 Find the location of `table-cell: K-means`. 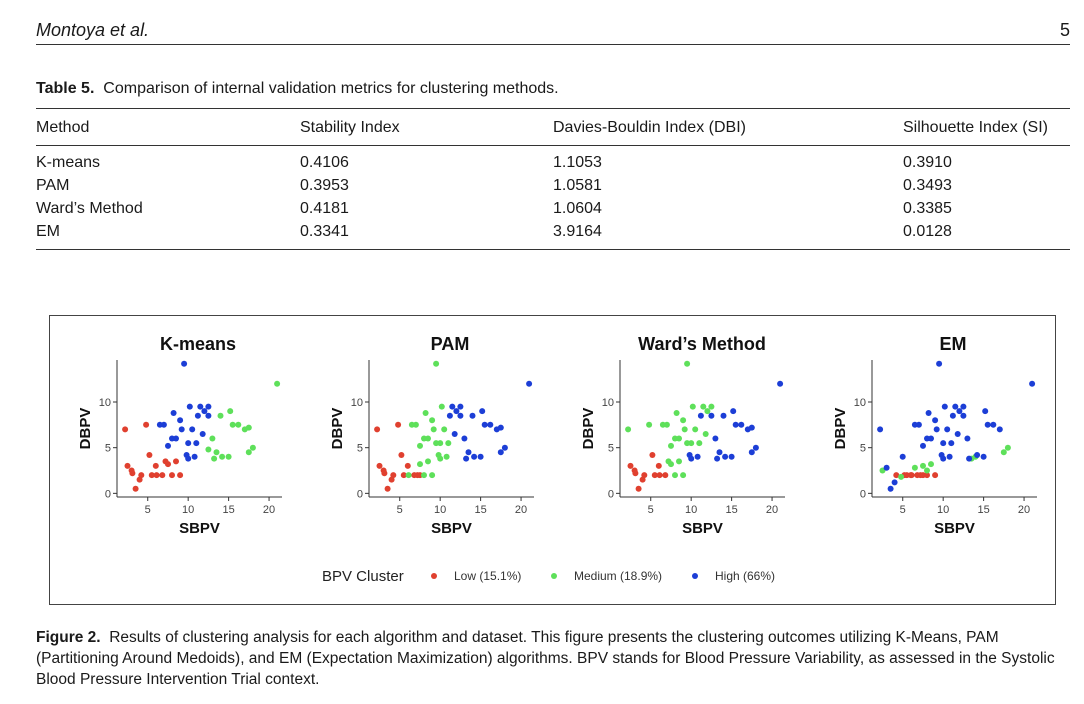

table-cell: K-means is located at coordinates (68, 162).